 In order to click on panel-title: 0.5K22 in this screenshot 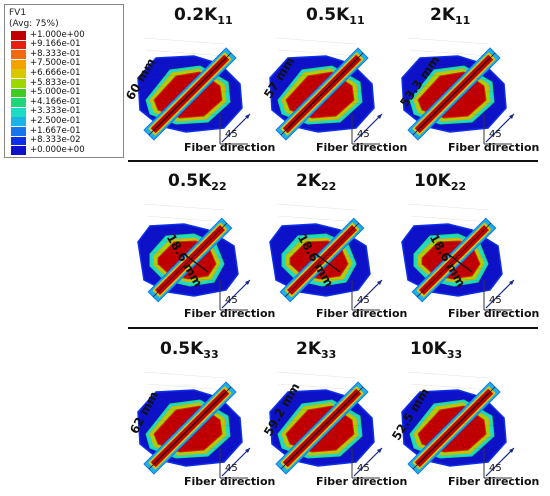, I will do `click(197, 182)`.